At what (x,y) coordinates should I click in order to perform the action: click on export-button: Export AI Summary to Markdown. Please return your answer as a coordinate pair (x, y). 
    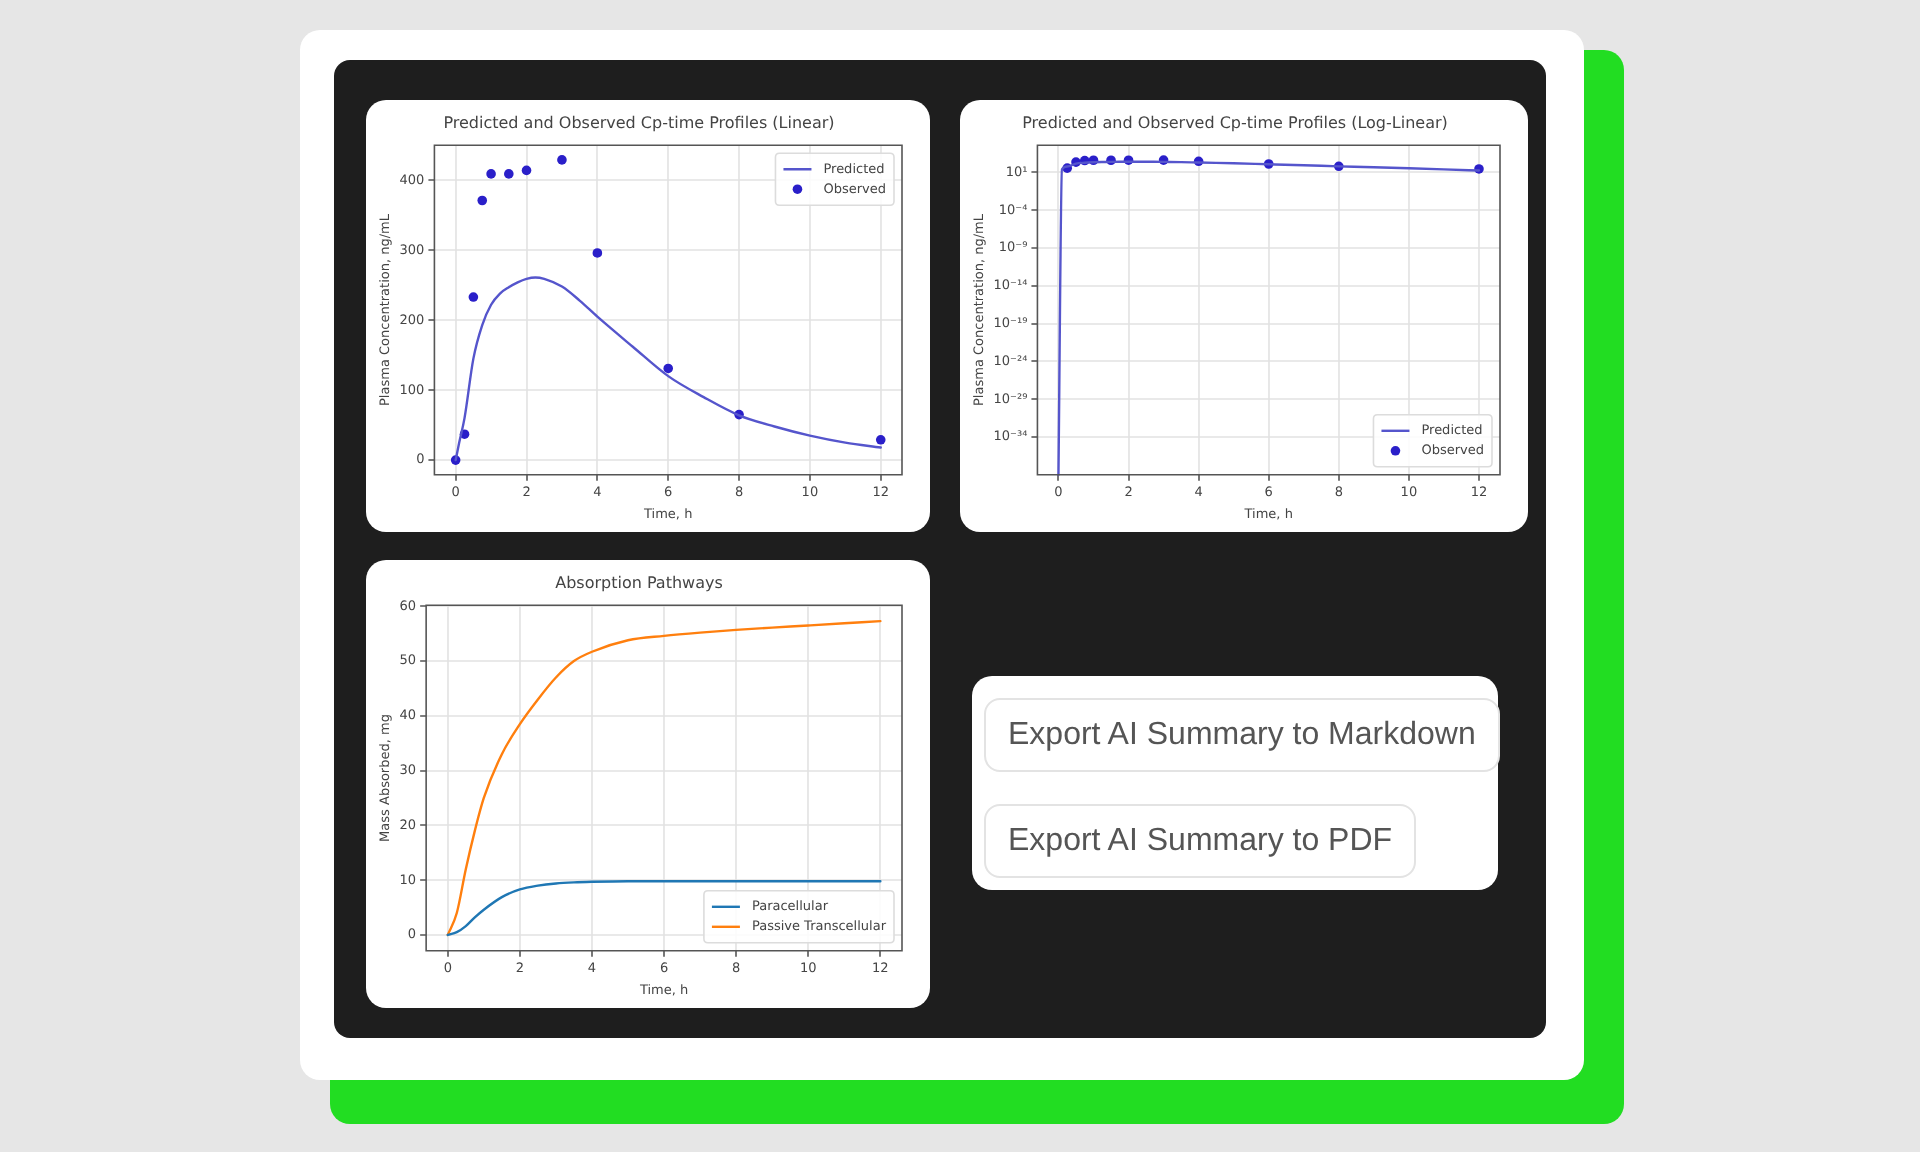
    Looking at the image, I should click on (1242, 735).